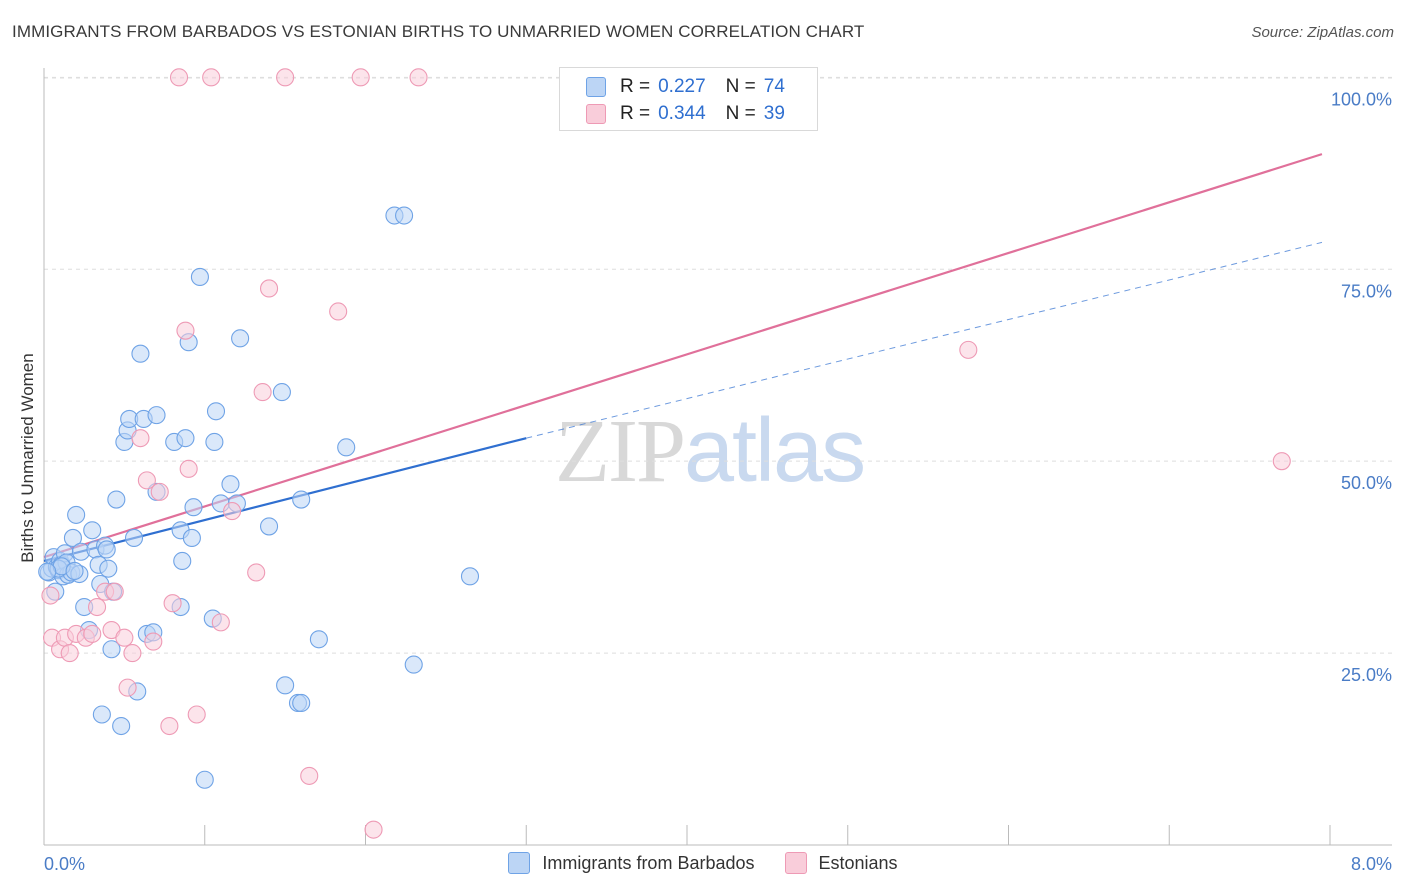 Image resolution: width=1406 pixels, height=892 pixels. Describe the element at coordinates (774, 86) in the screenshot. I see `legend-n-value: 74` at that location.